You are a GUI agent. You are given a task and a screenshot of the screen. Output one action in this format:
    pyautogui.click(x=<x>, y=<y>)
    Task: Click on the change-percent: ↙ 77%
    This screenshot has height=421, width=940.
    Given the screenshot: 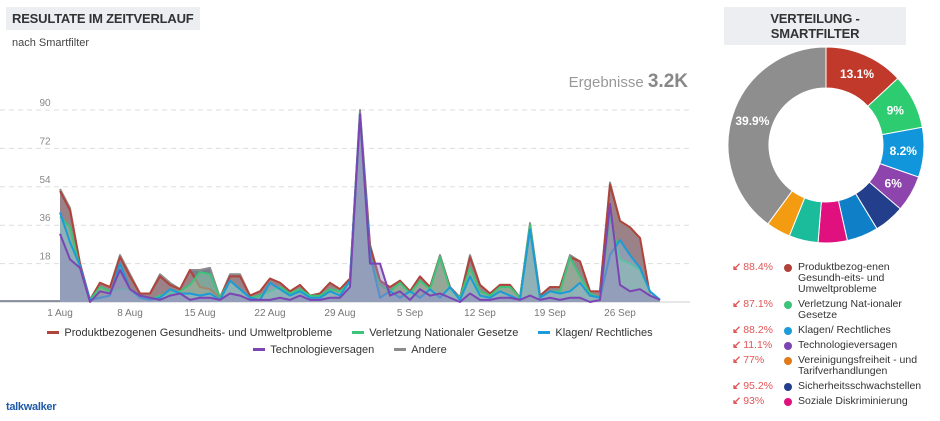 What is the action you would take?
    pyautogui.click(x=758, y=366)
    